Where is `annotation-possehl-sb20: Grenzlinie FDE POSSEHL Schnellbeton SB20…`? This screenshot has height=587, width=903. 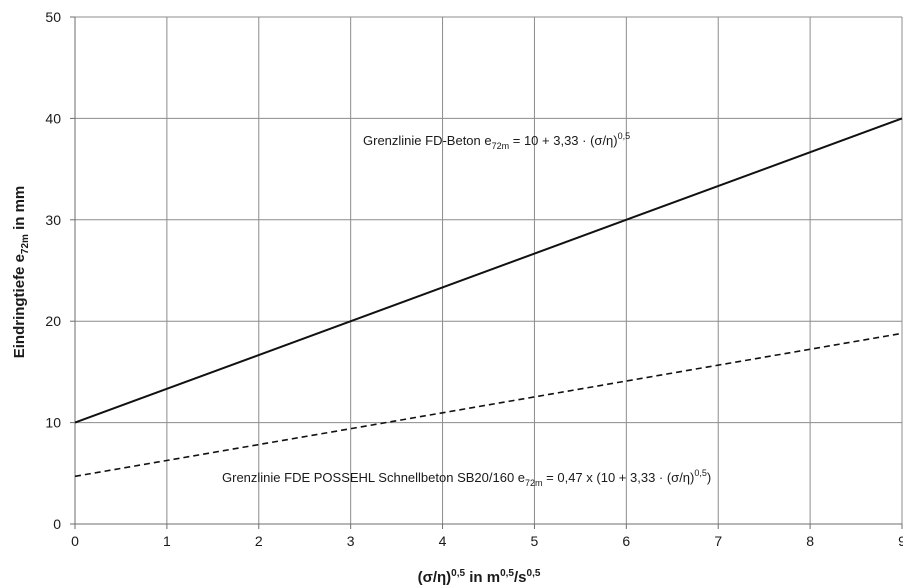
annotation-possehl-sb20: Grenzlinie FDE POSSEHL Schnellbeton SB20… is located at coordinates (466, 478).